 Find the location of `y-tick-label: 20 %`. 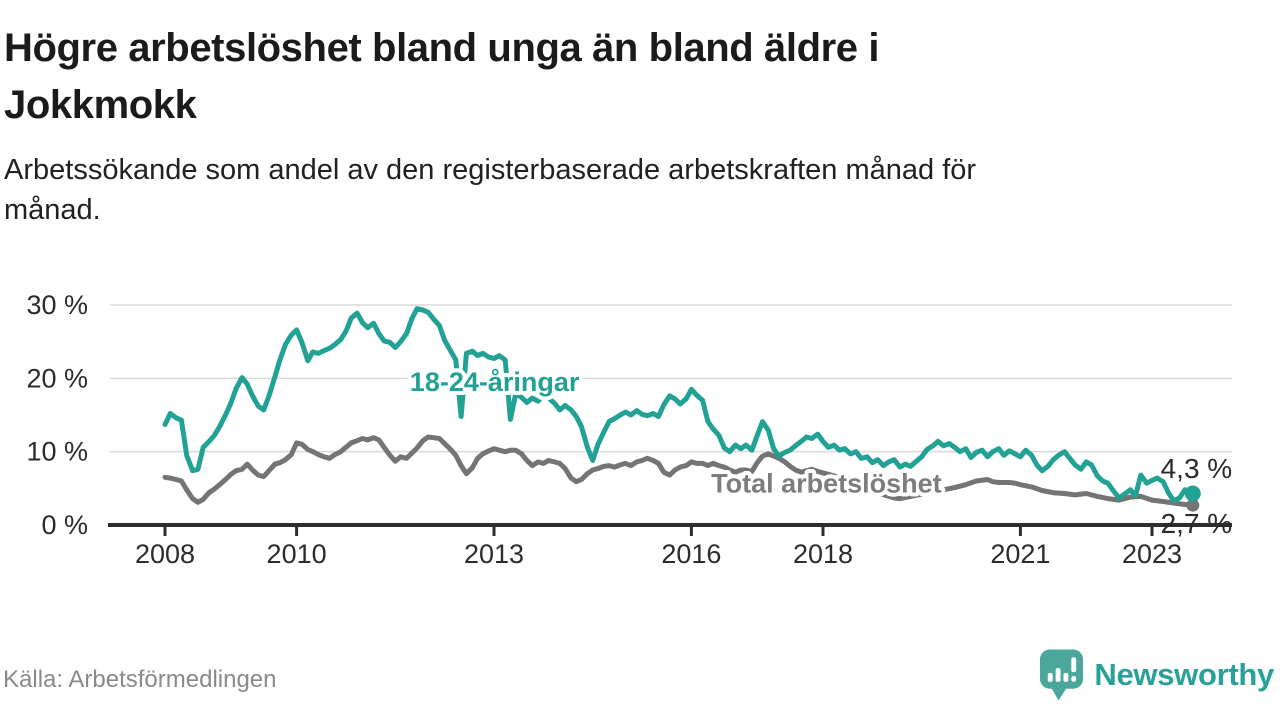

y-tick-label: 20 % is located at coordinates (57, 378).